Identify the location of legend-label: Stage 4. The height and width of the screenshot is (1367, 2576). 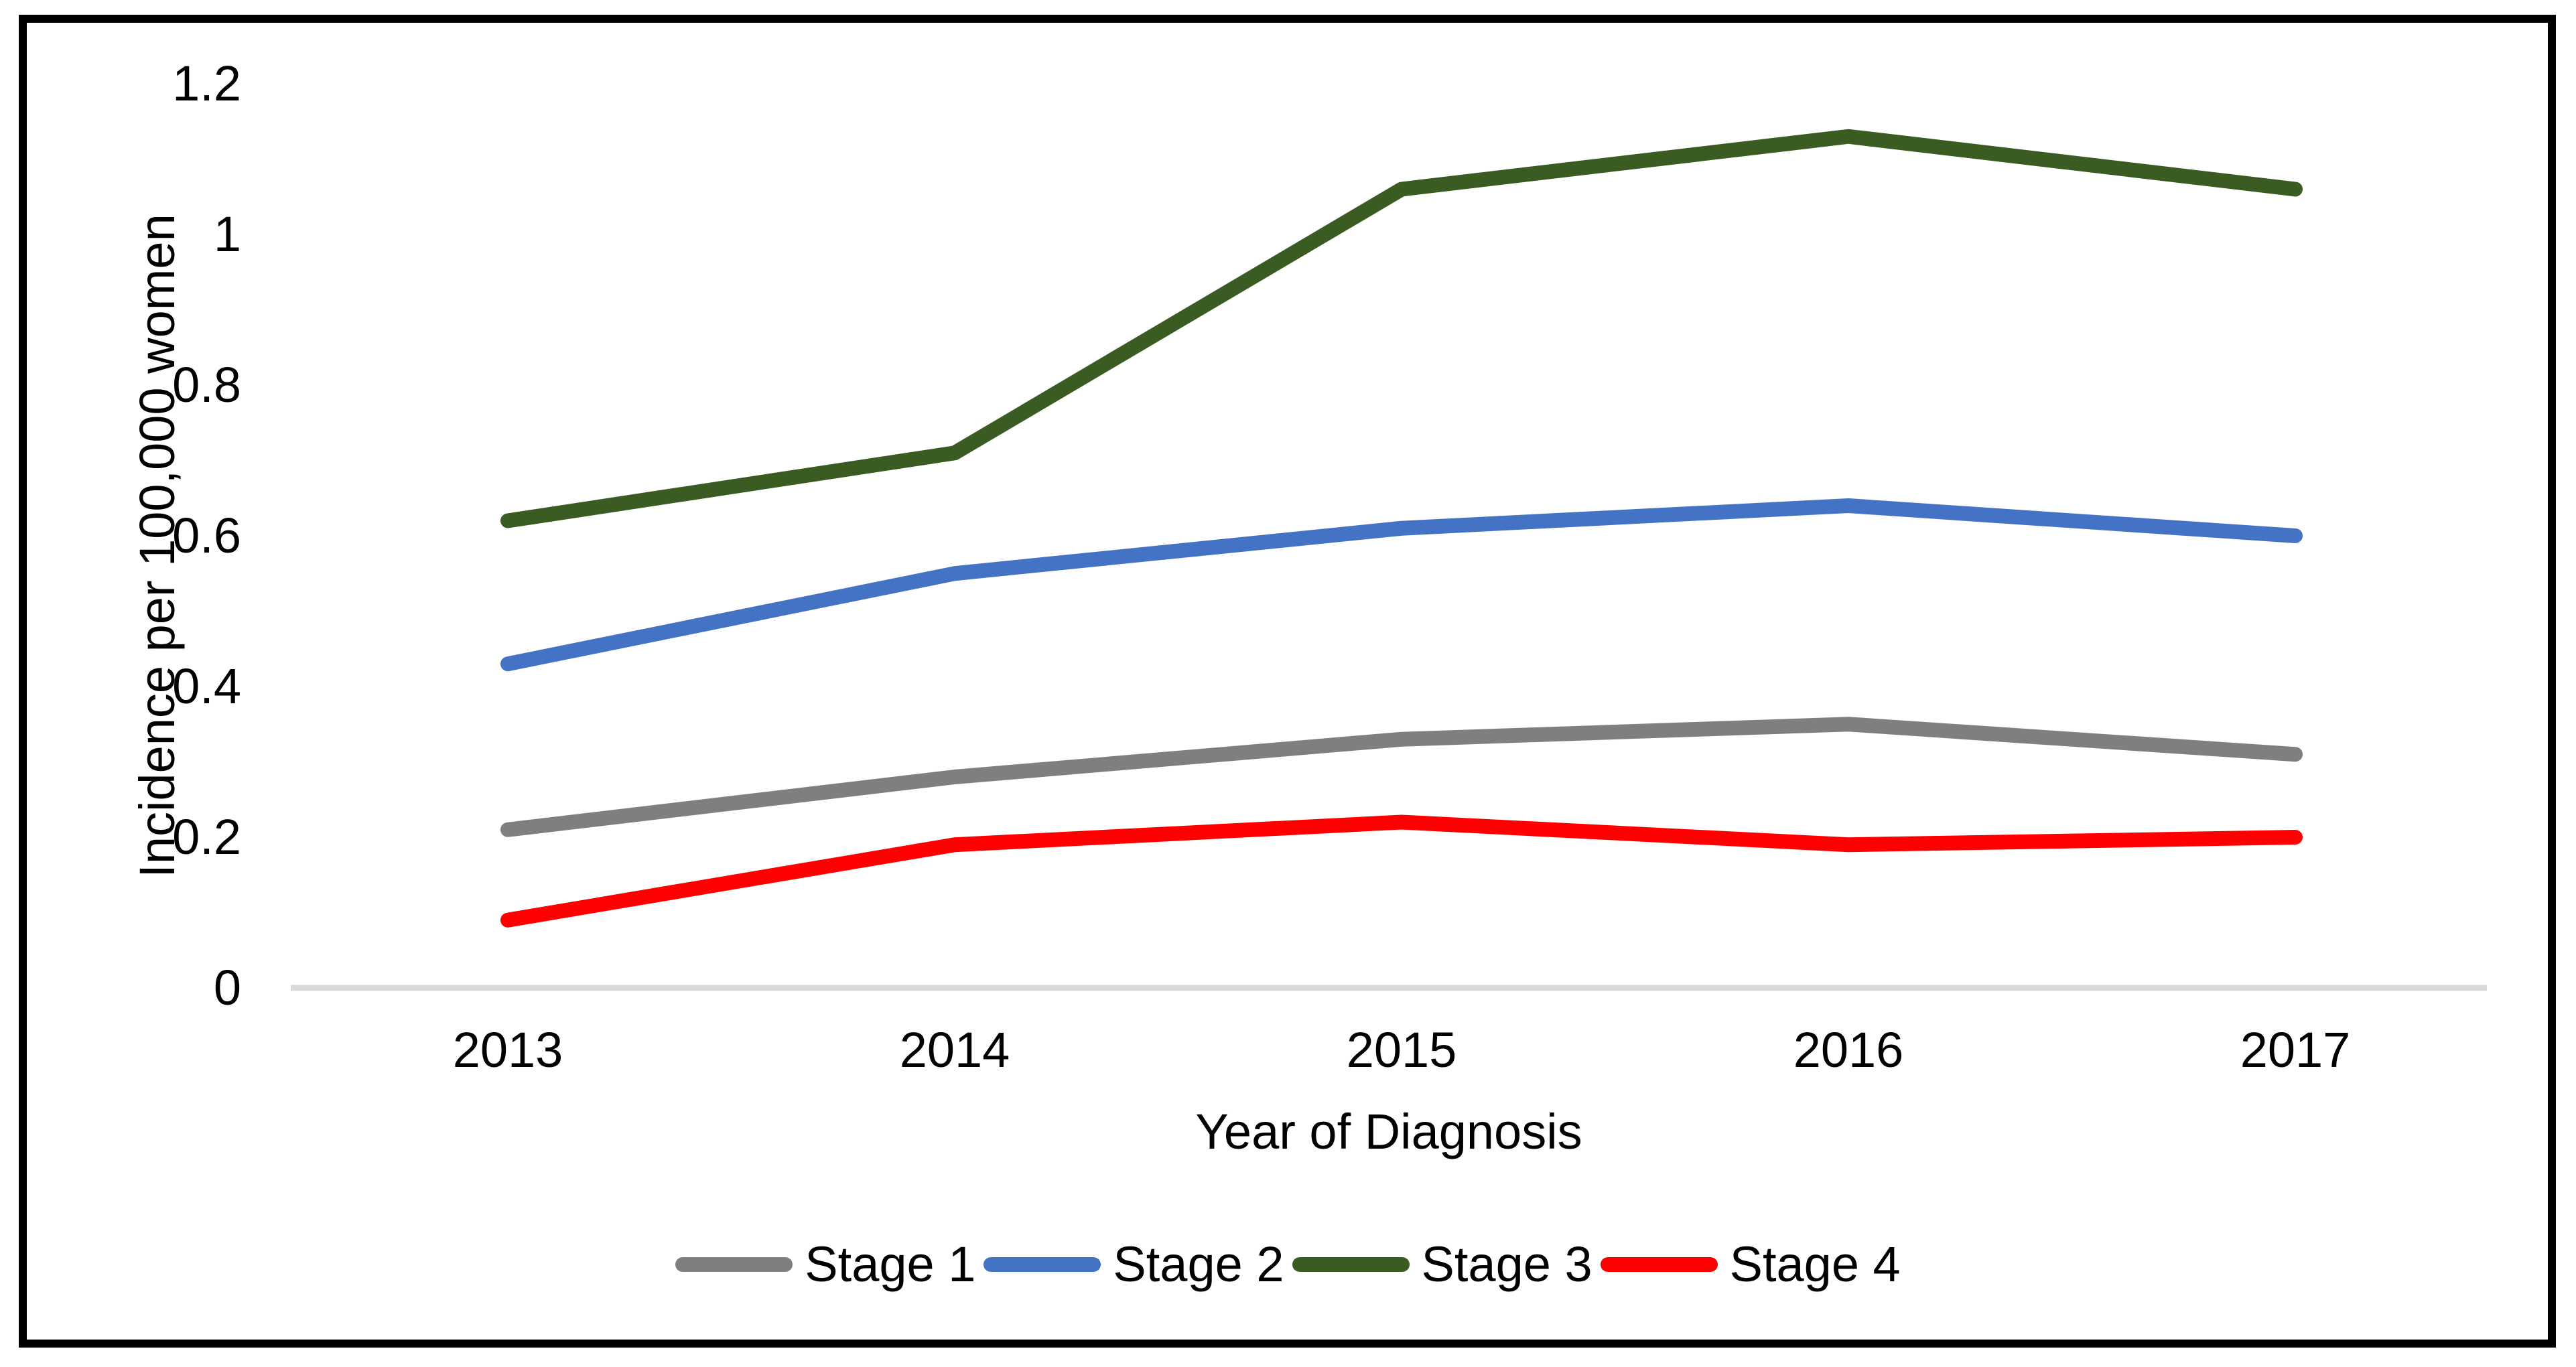
(1815, 1264).